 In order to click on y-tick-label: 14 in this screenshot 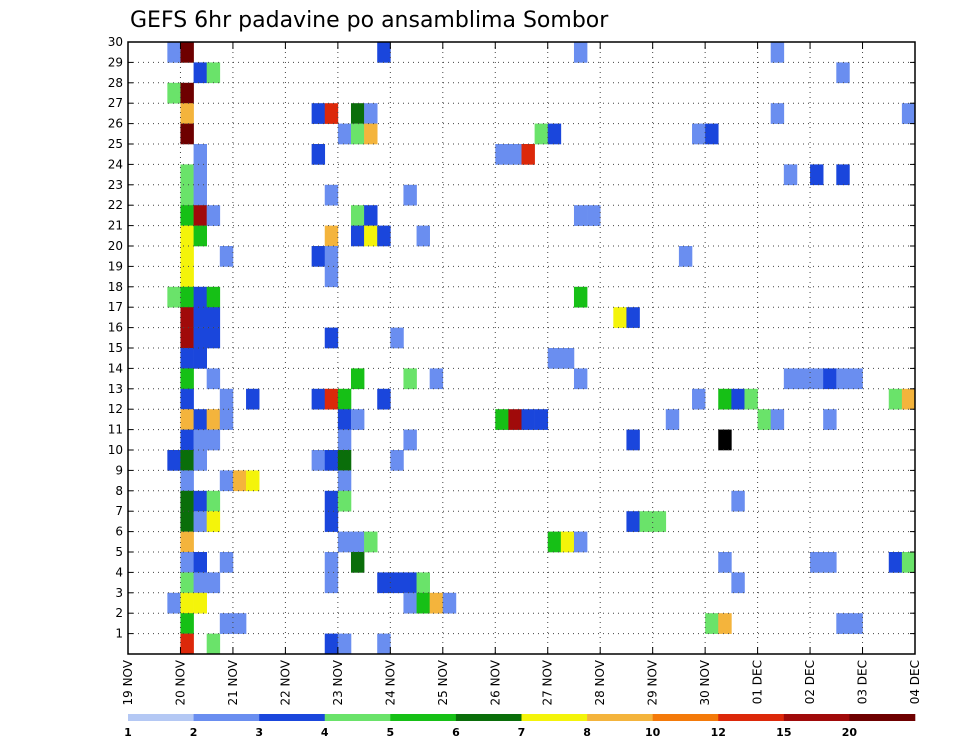, I will do `click(115, 368)`.